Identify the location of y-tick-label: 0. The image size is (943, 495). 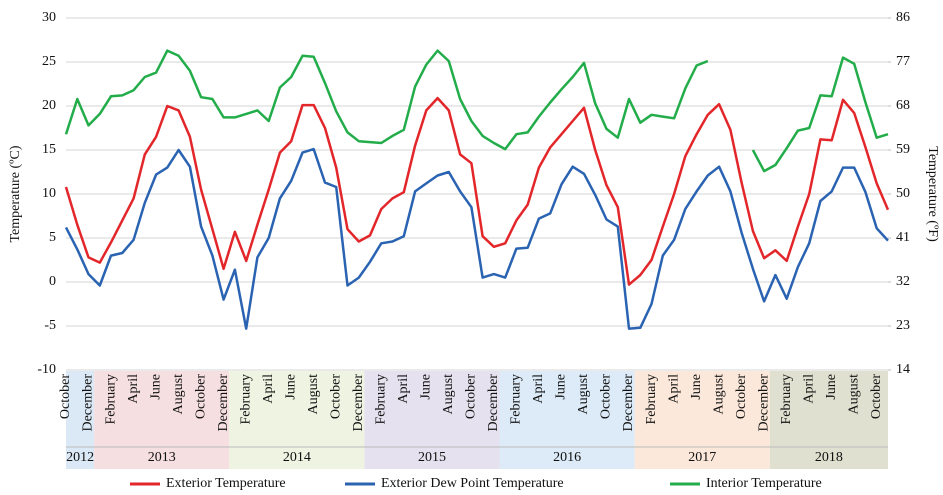
(52, 281).